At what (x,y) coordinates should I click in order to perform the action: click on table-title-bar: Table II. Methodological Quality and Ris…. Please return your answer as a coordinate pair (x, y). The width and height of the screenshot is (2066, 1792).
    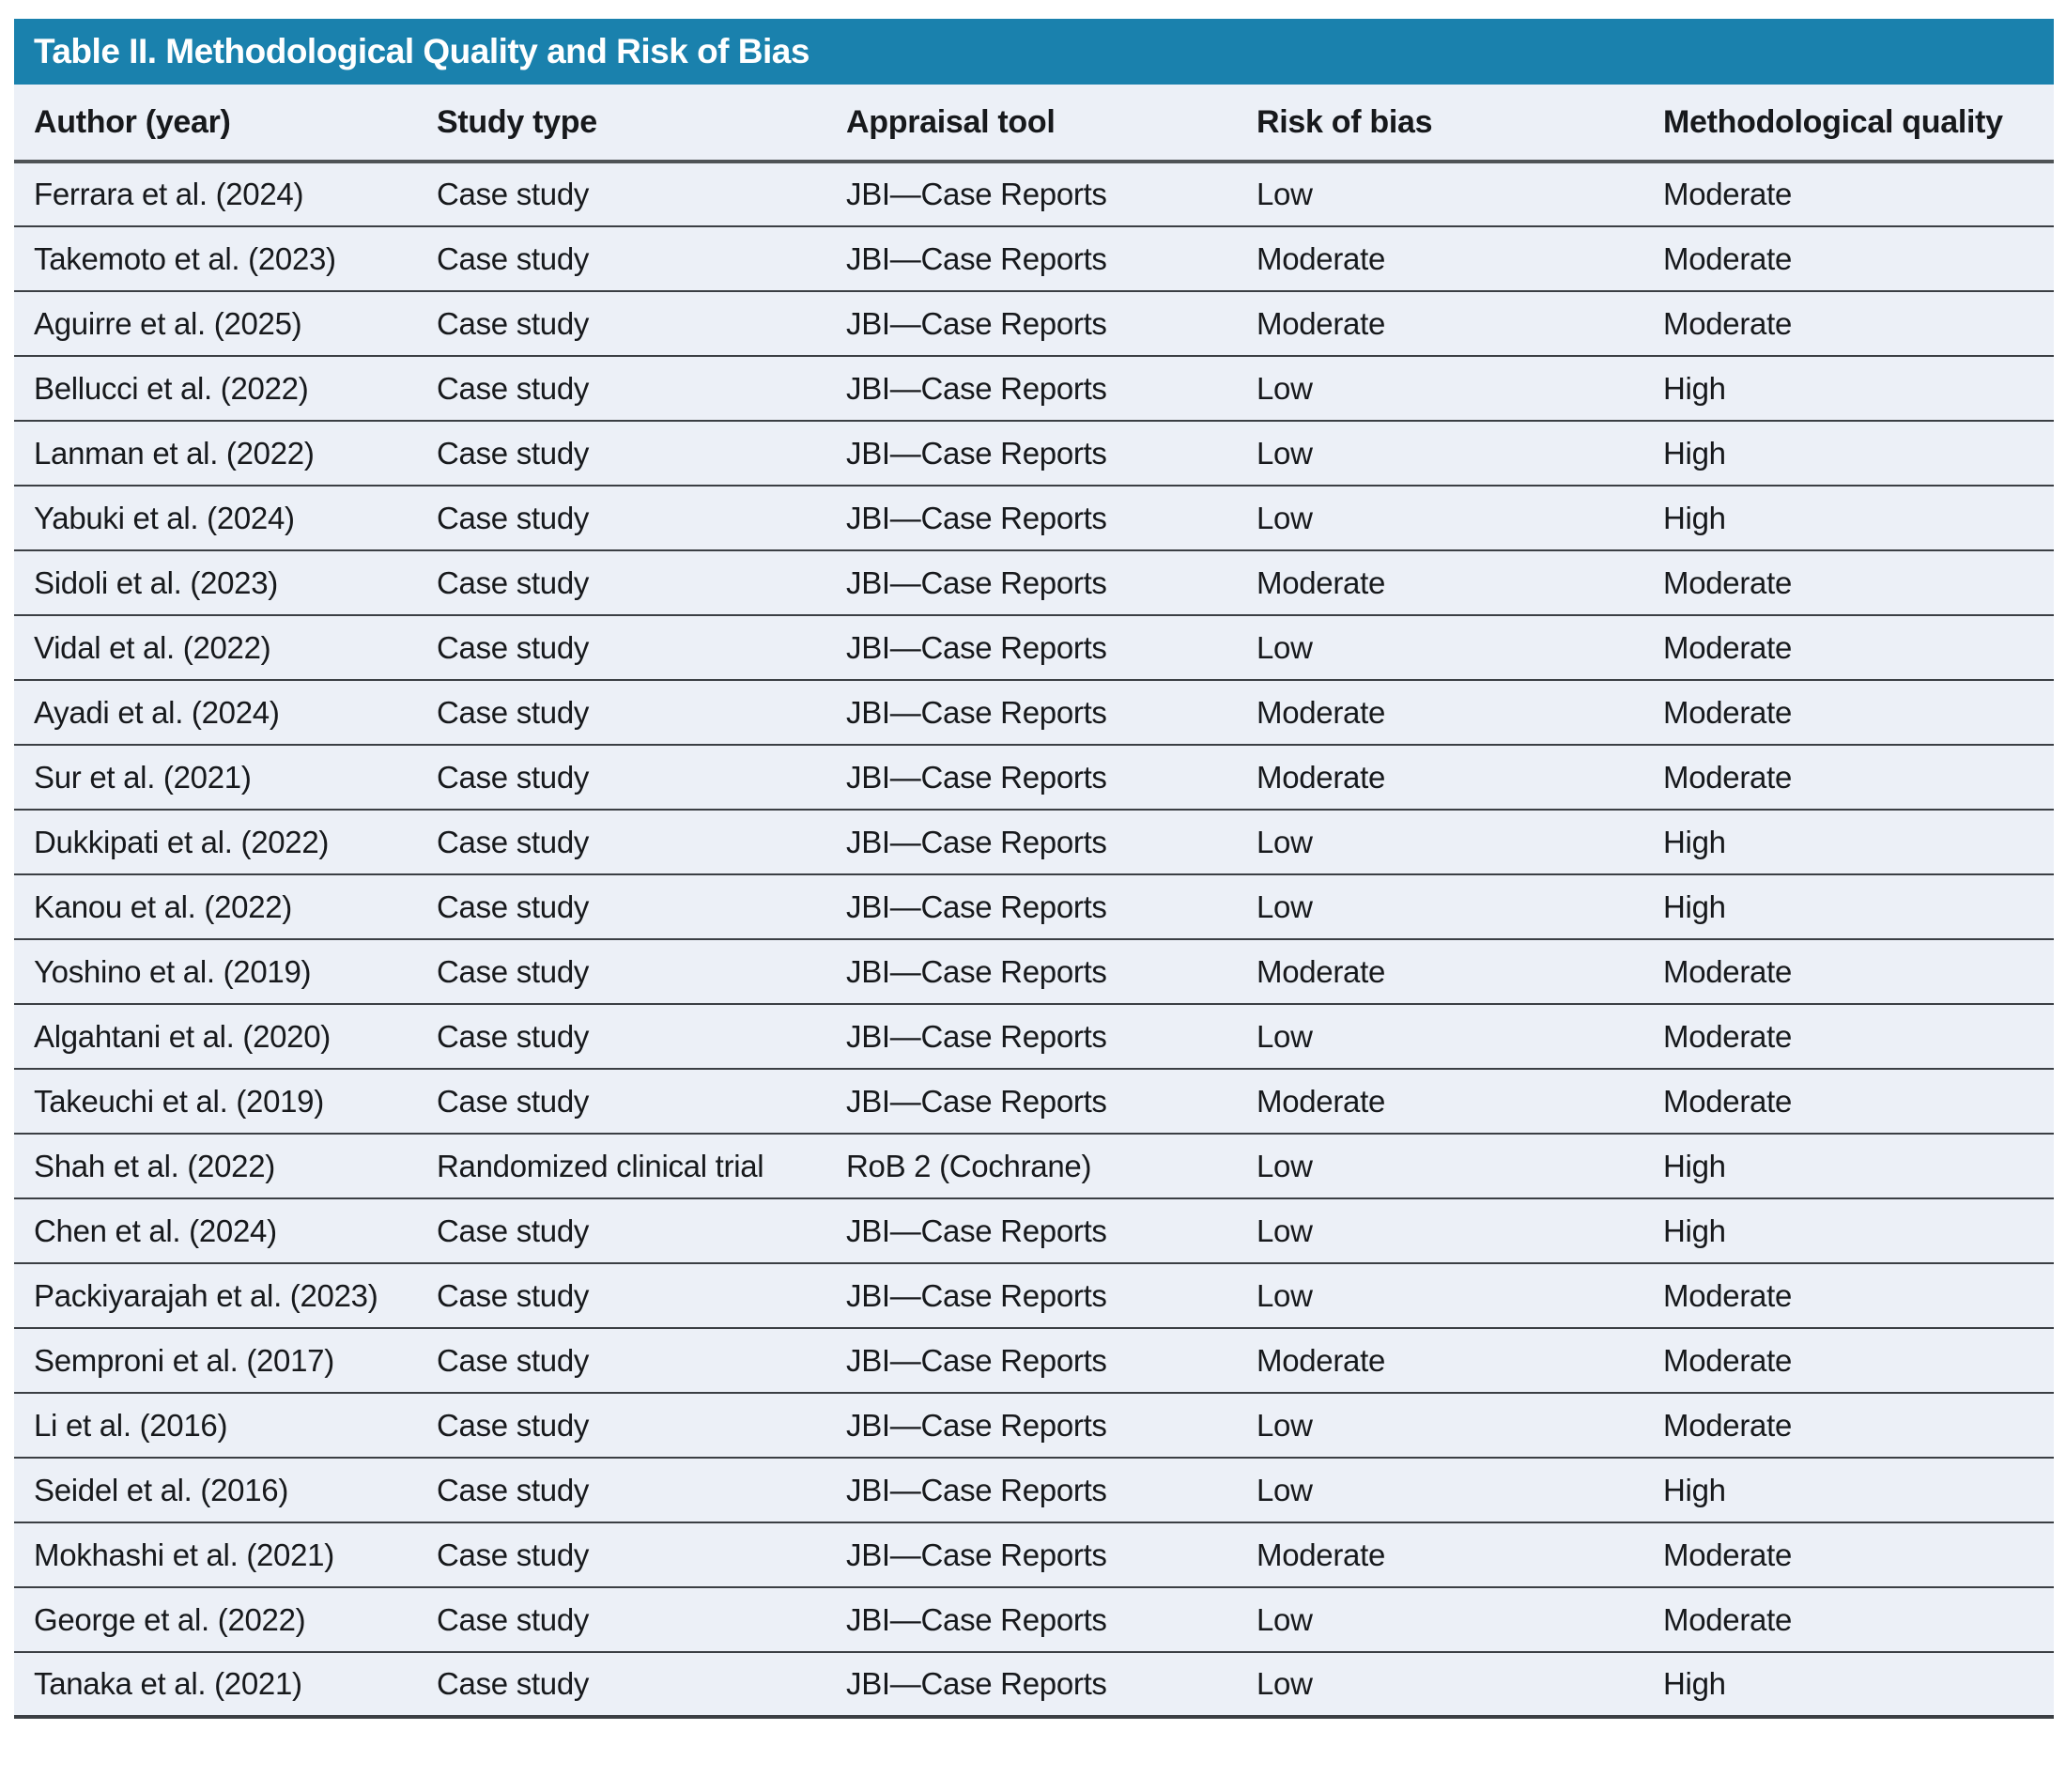
    Looking at the image, I should click on (1034, 52).